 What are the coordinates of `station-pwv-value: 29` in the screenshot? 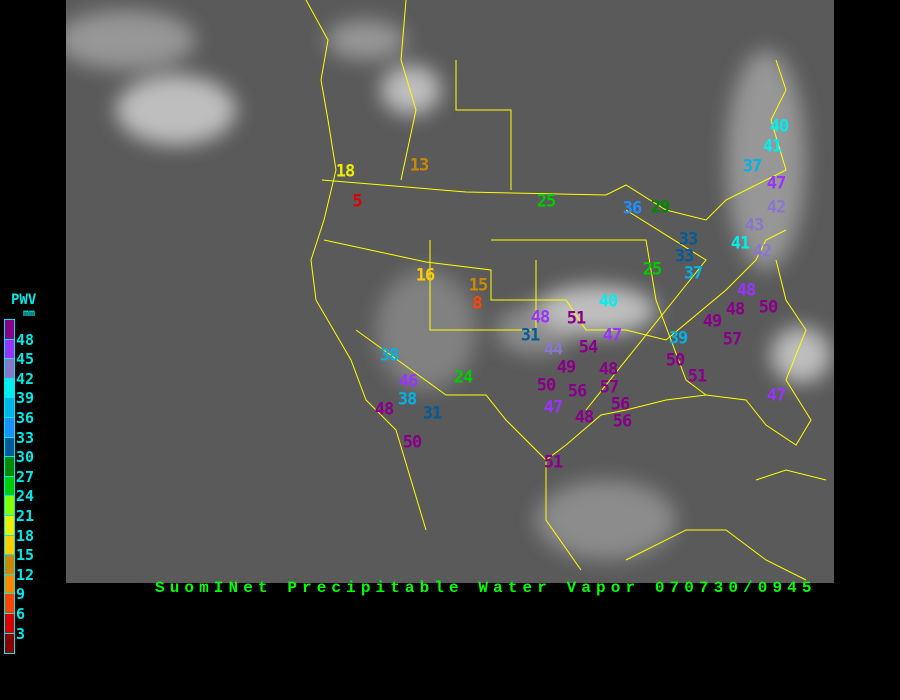 It's located at (660, 207).